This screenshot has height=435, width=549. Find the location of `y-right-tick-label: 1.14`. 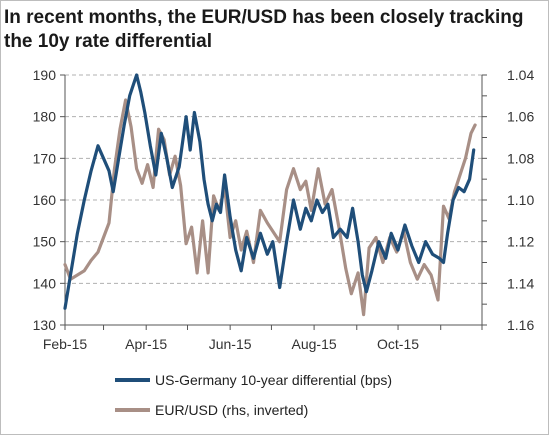

y-right-tick-label: 1.14 is located at coordinates (520, 283).